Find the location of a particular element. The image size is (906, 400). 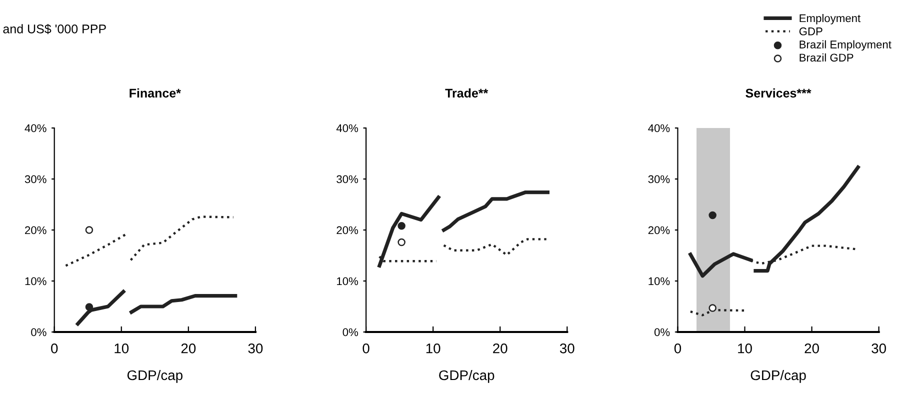

chart-title: Finance* is located at coordinates (155, 93).